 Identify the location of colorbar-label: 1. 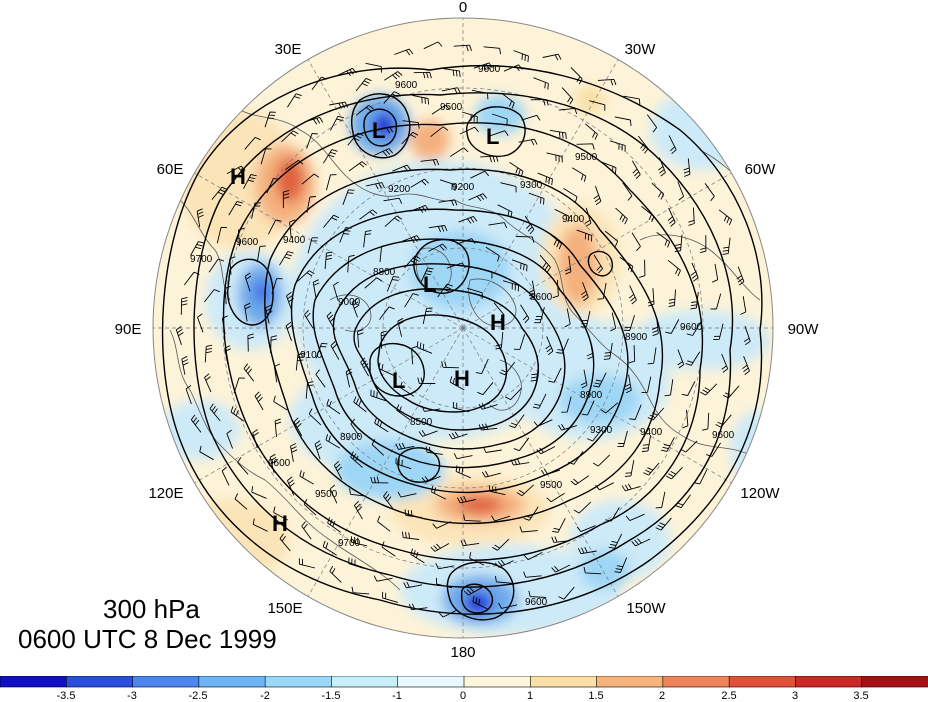
(530, 696).